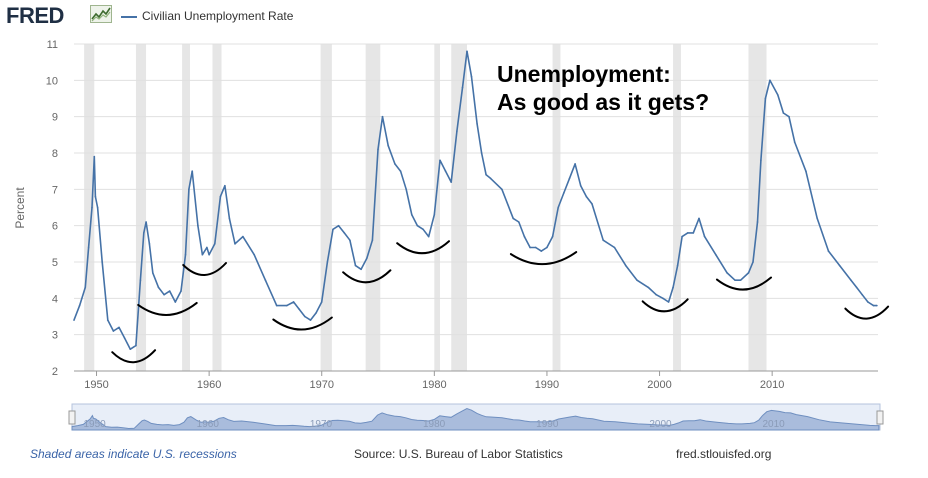 The width and height of the screenshot is (928, 478). Describe the element at coordinates (55, 372) in the screenshot. I see `y-tick-label-2: 2` at that location.